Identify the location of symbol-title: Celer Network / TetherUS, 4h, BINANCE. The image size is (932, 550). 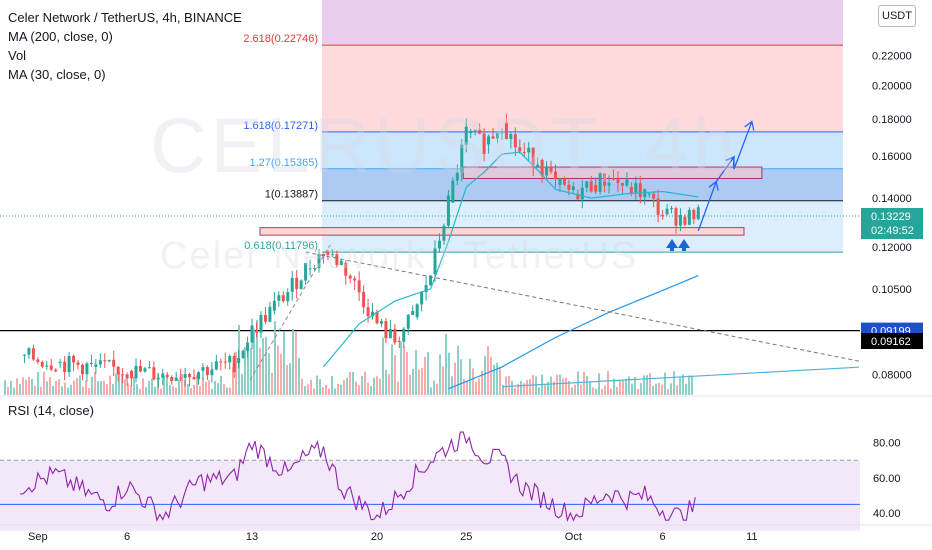
(125, 17).